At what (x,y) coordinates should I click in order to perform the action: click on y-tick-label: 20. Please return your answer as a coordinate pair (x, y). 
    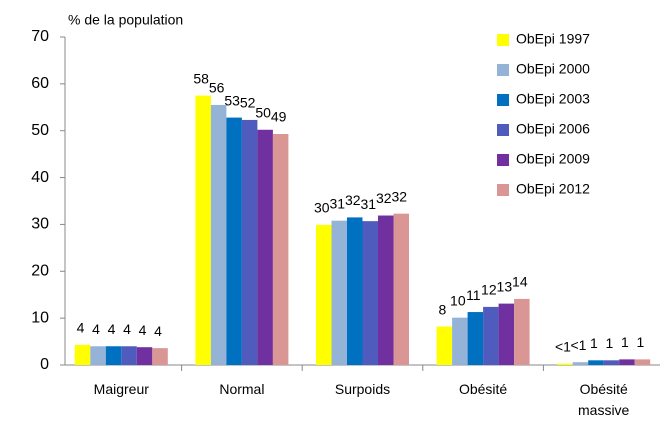
    Looking at the image, I should click on (40, 271).